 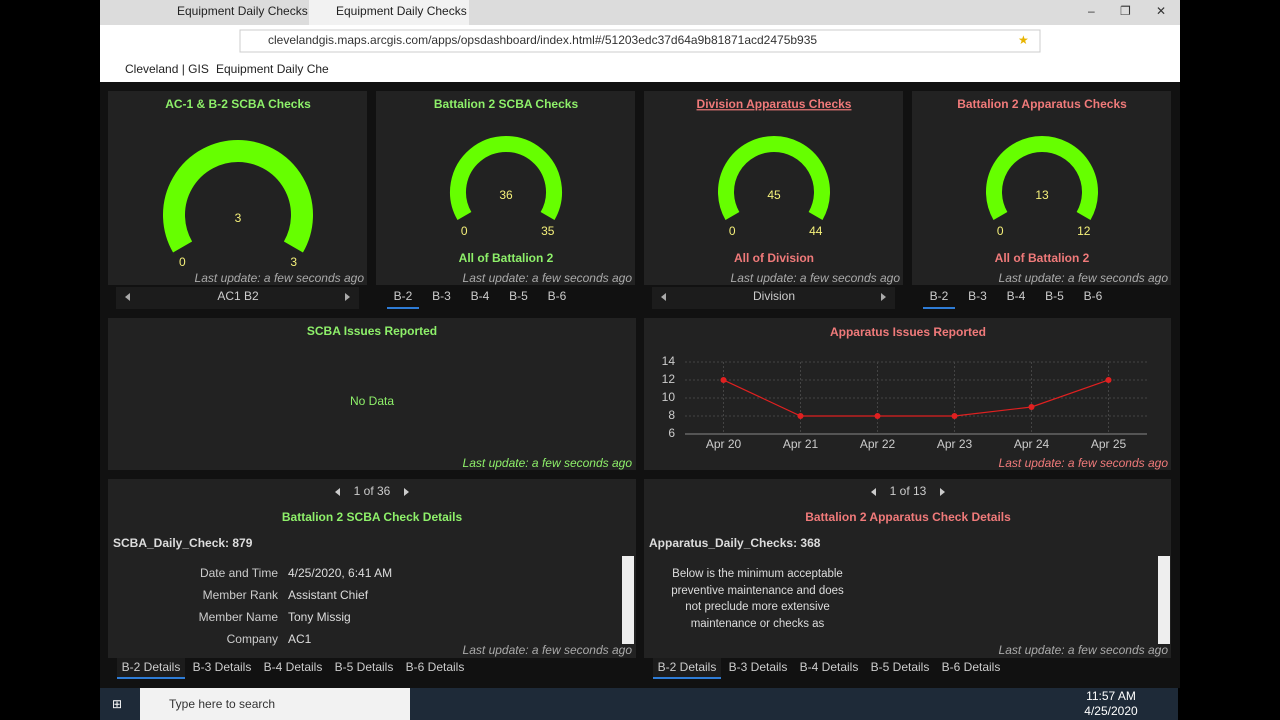 What do you see at coordinates (955, 444) in the screenshot?
I see `x-tick-label: Apr 23` at bounding box center [955, 444].